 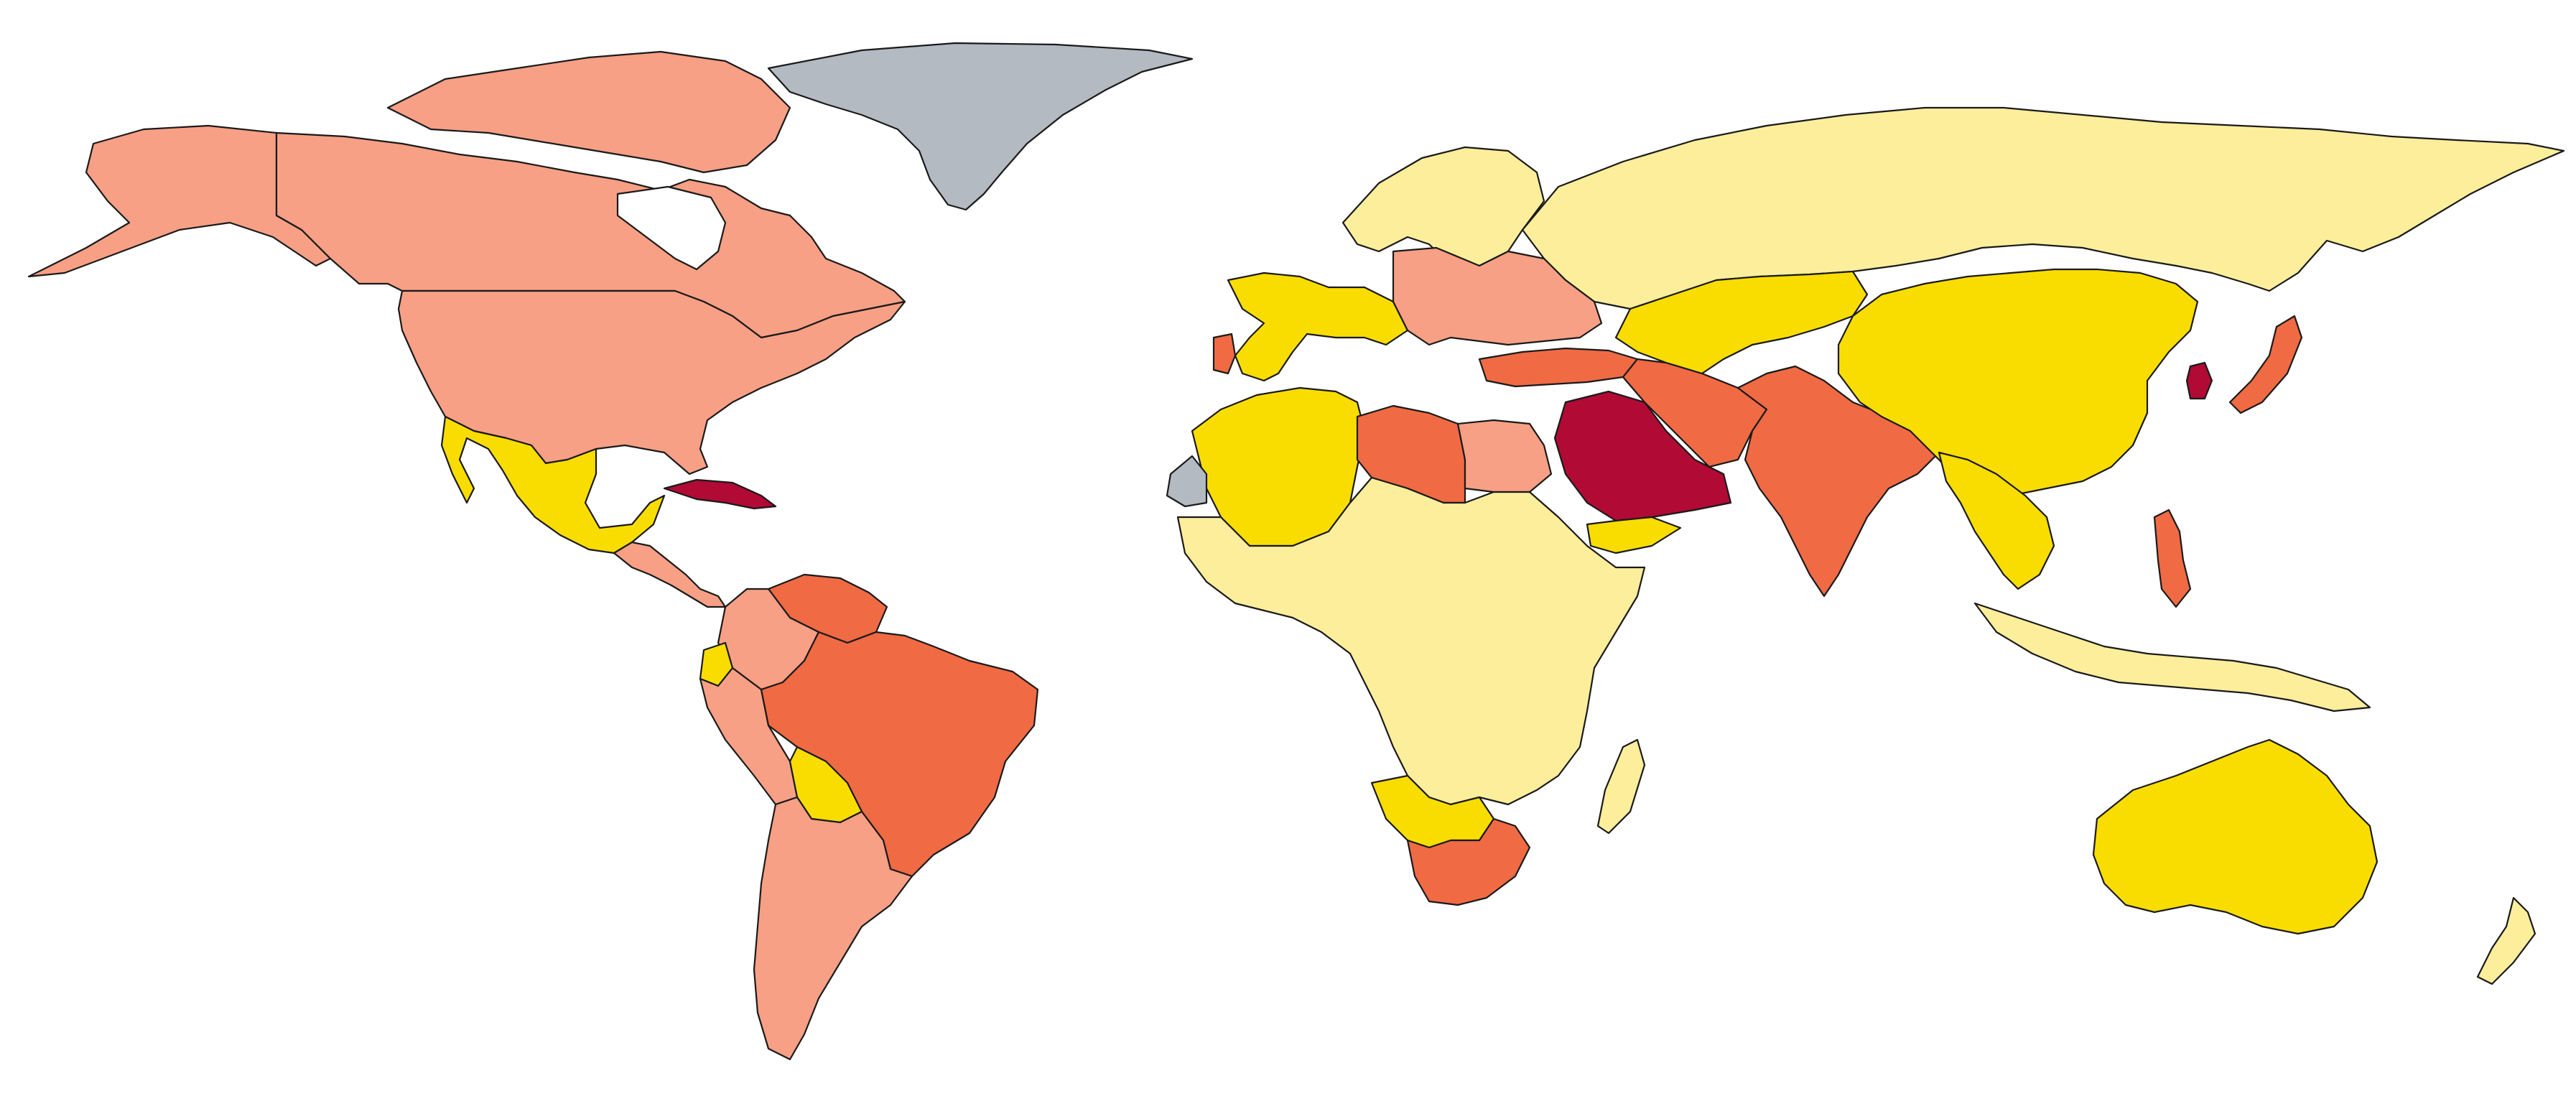 I want to click on region-south-africa, so click(x=1468, y=861).